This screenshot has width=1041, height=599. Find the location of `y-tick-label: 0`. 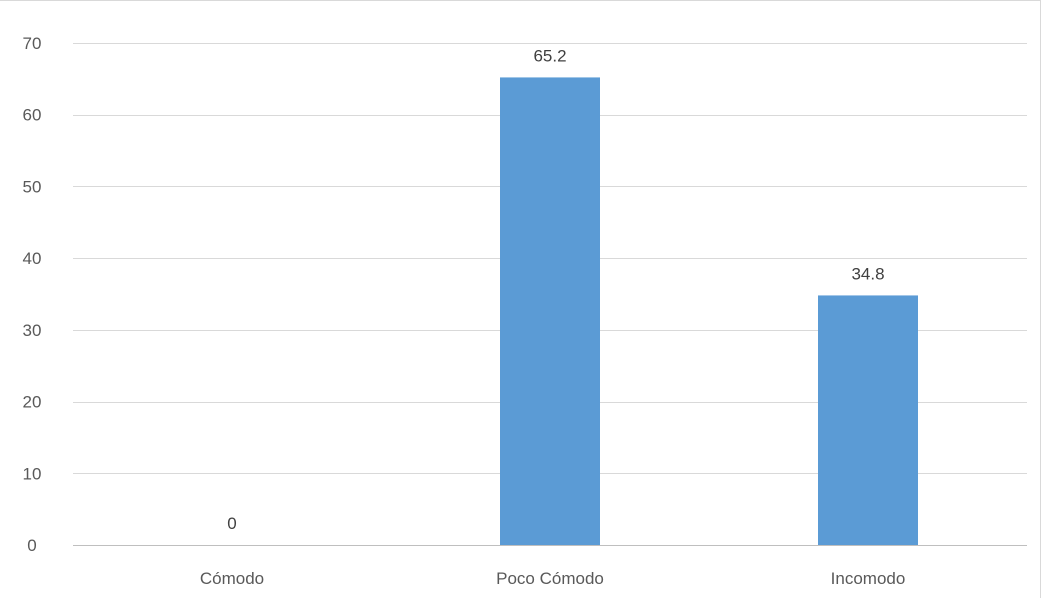

y-tick-label: 0 is located at coordinates (31, 545).